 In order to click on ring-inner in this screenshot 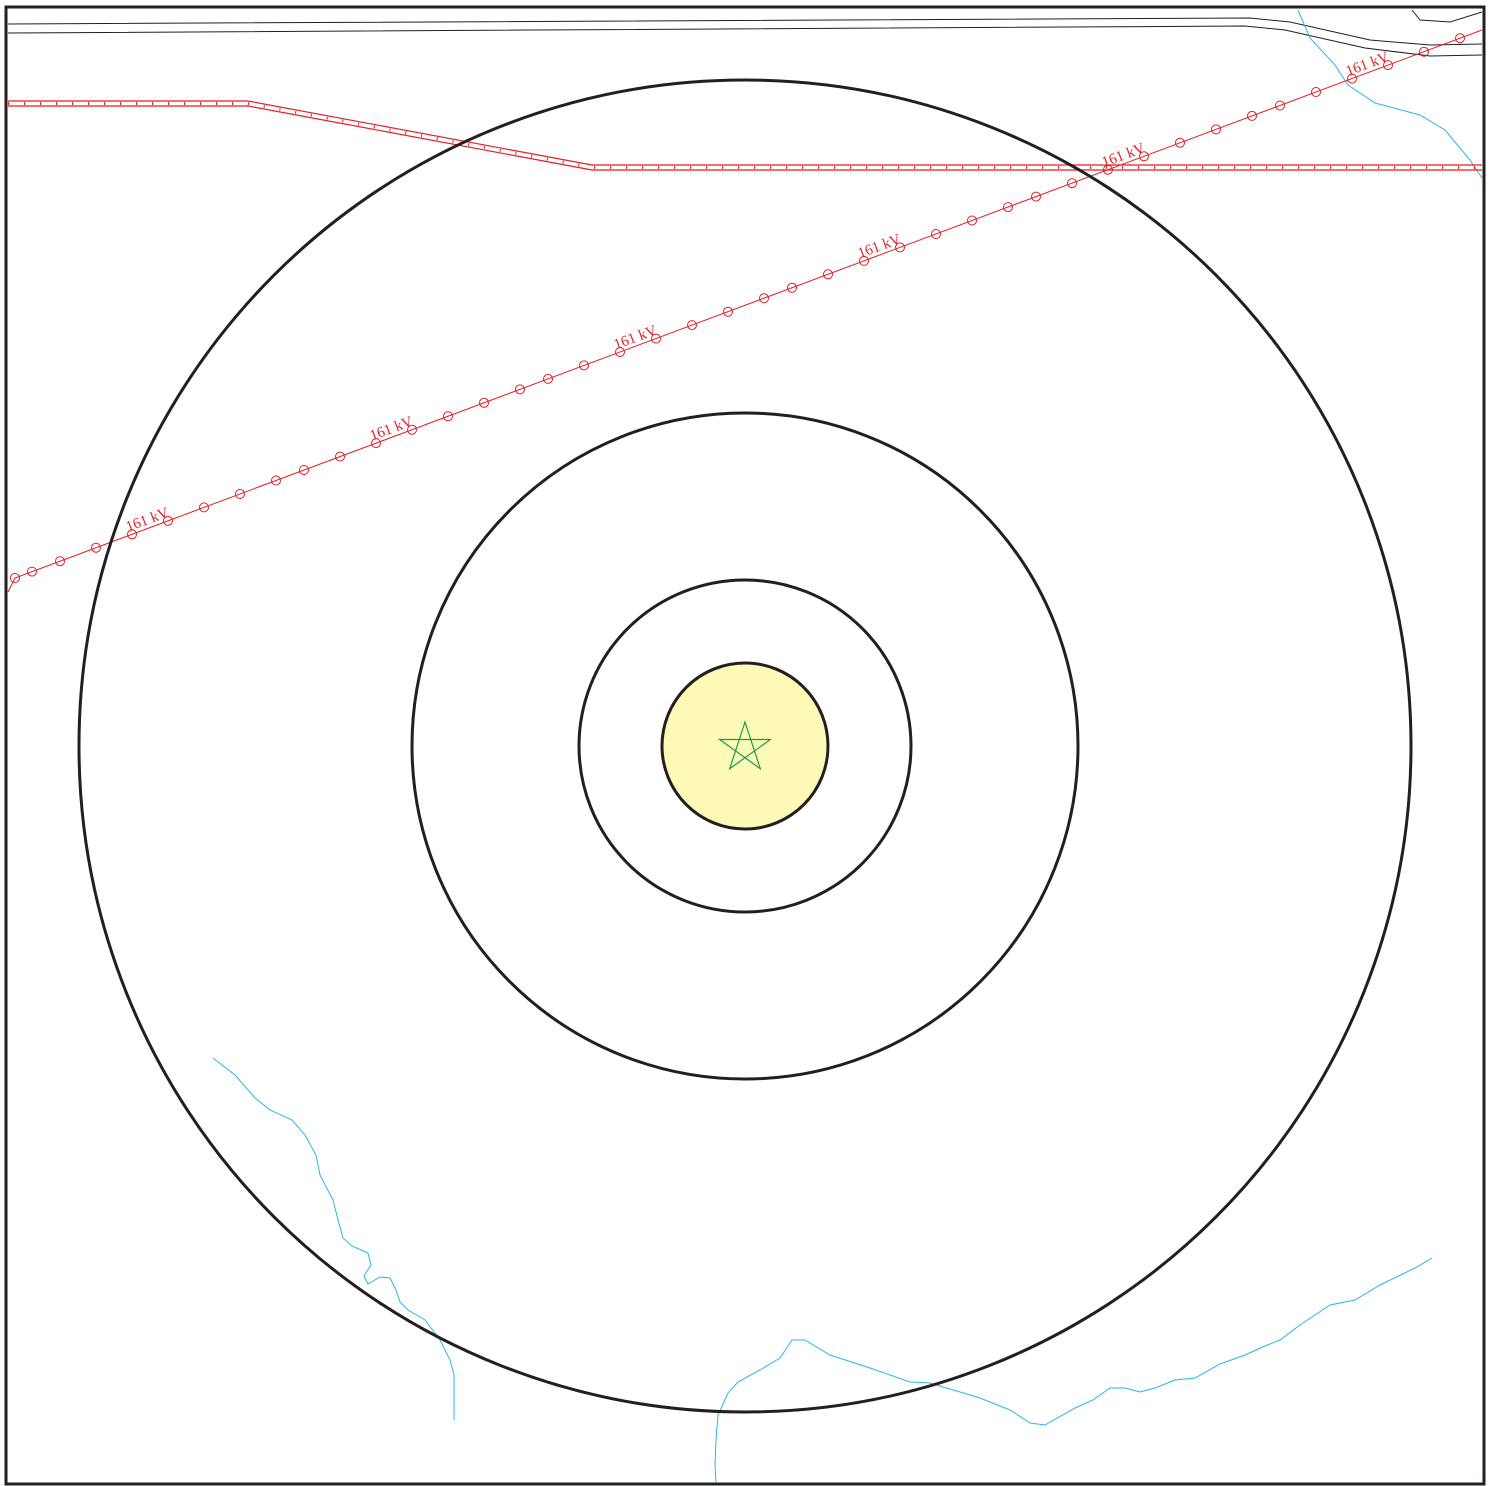, I will do `click(745, 746)`.